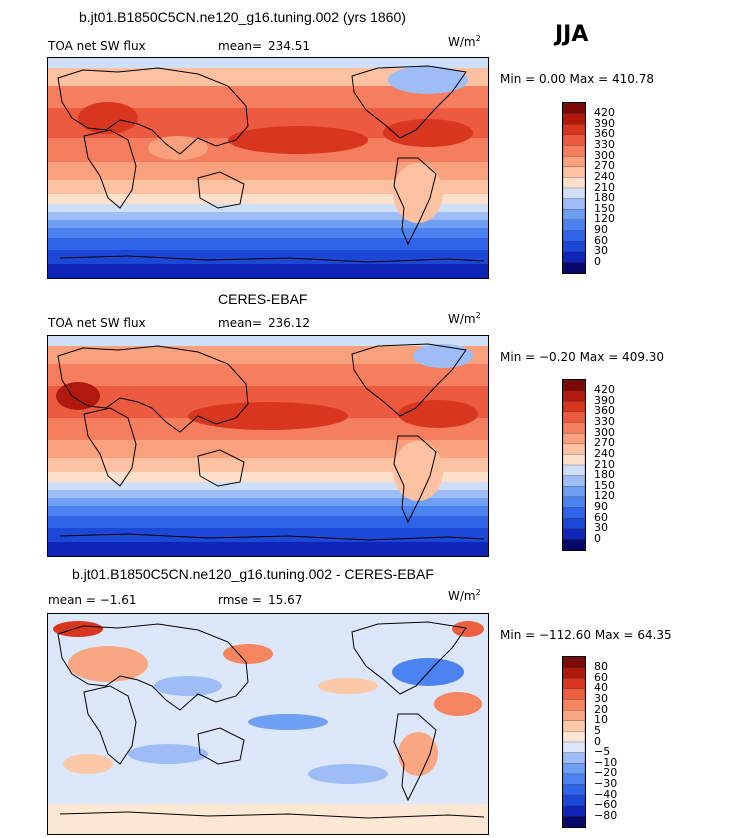  I want to click on panel-2-minmax: Min = −0.20 Max = 409.30, so click(582, 357).